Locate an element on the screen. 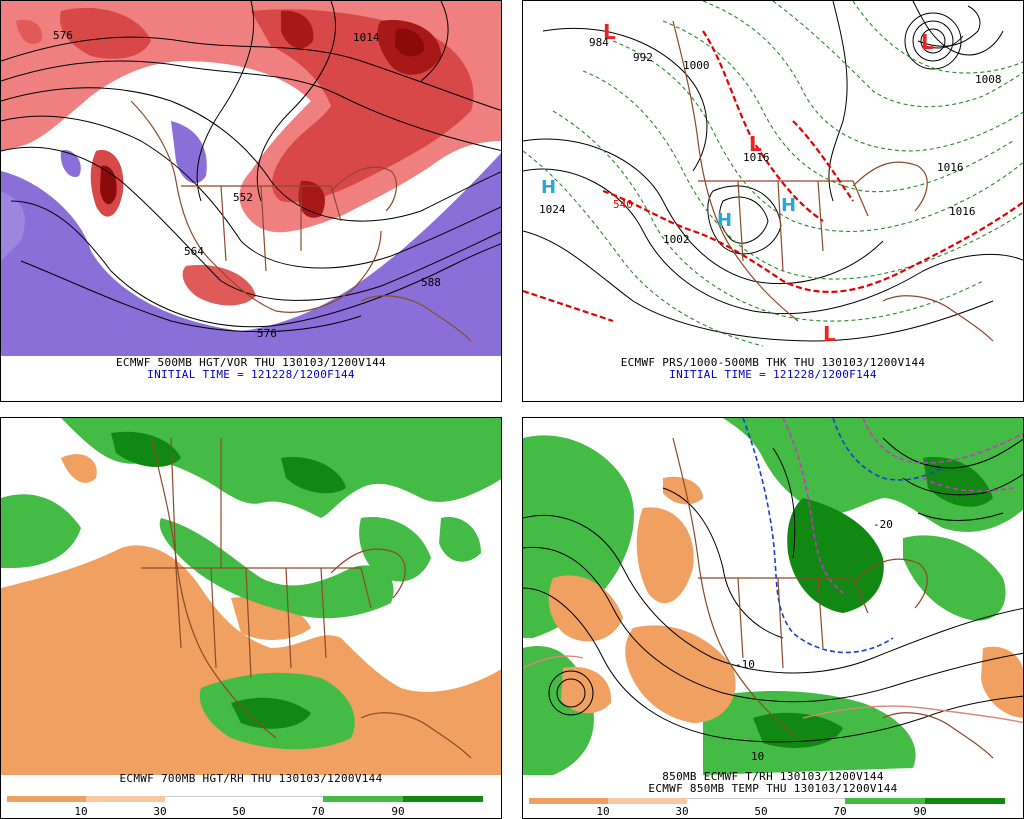 The image size is (1024, 819). negative-vorticity-region is located at coordinates (251, 254).